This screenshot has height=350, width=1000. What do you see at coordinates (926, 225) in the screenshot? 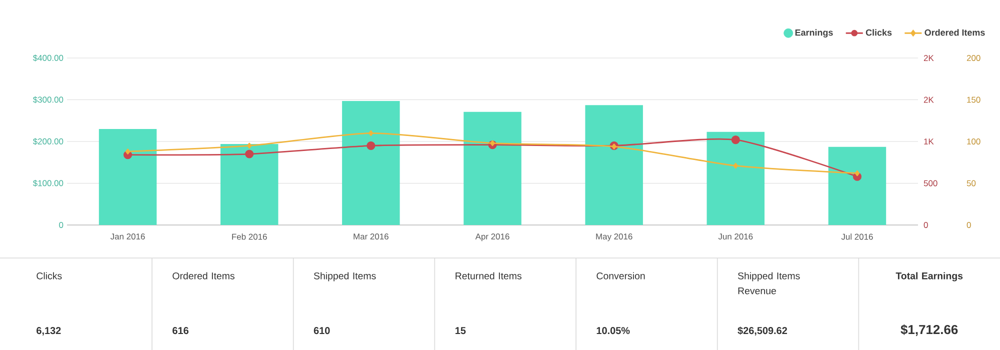
I see `y2-tick-label: 0` at bounding box center [926, 225].